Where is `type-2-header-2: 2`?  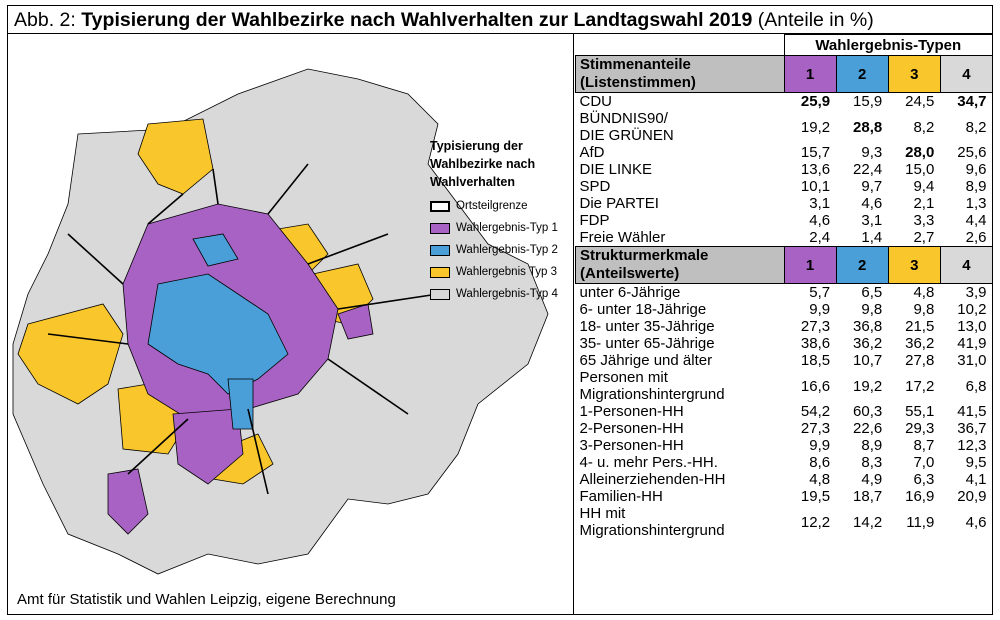 type-2-header-2: 2 is located at coordinates (862, 265).